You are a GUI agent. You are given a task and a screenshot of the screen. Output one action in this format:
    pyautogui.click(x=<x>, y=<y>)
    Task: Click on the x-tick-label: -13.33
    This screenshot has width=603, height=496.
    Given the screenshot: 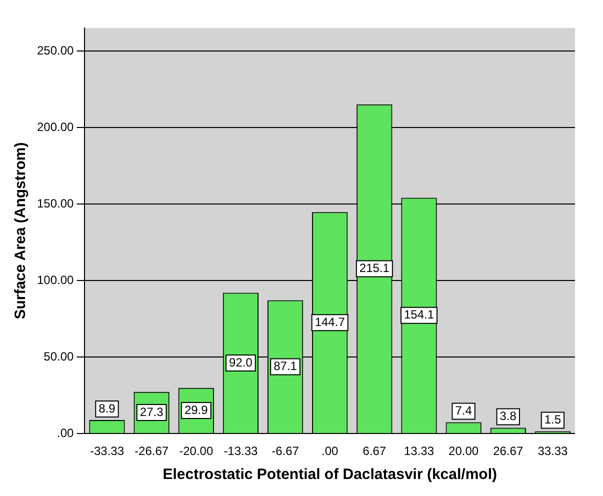 What is the action you would take?
    pyautogui.click(x=241, y=451)
    